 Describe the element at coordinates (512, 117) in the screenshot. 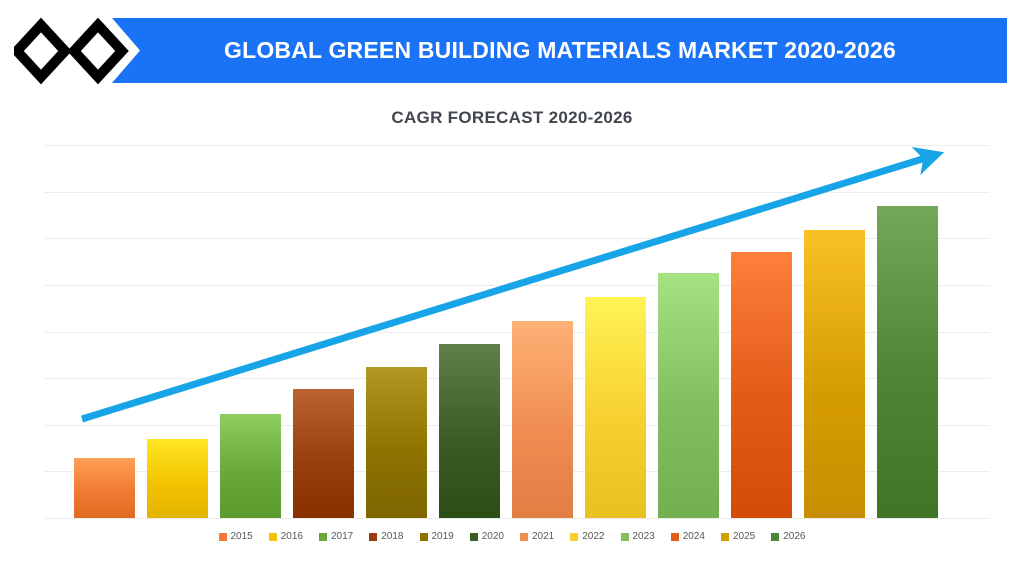

I see `chart-subtitle: CAGR FORECAST 2020-2026` at that location.